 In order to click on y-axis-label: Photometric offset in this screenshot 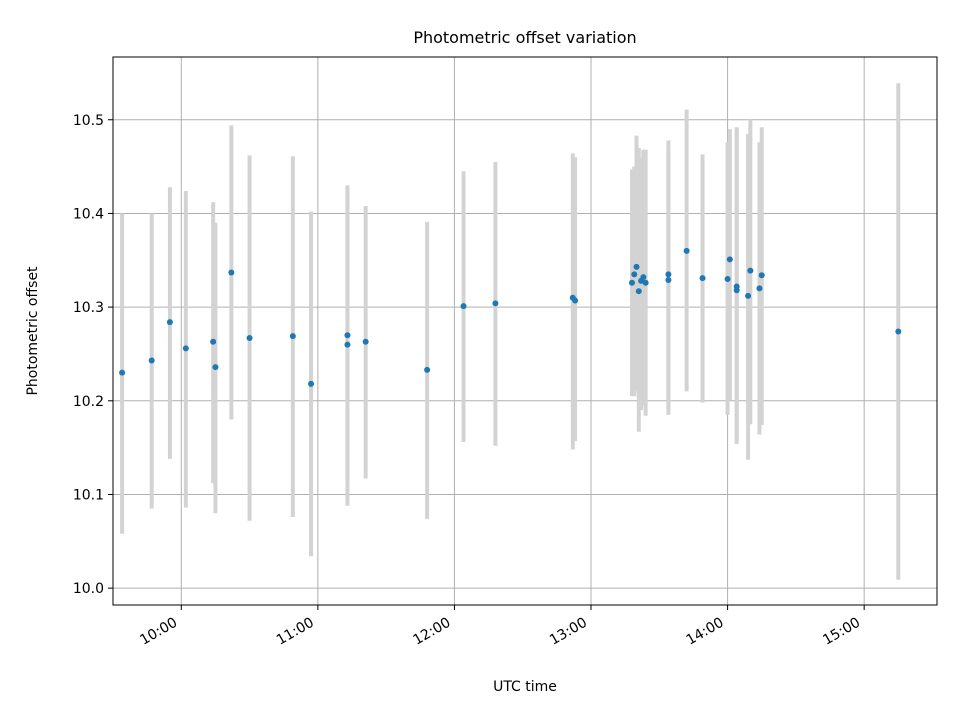, I will do `click(33, 331)`.